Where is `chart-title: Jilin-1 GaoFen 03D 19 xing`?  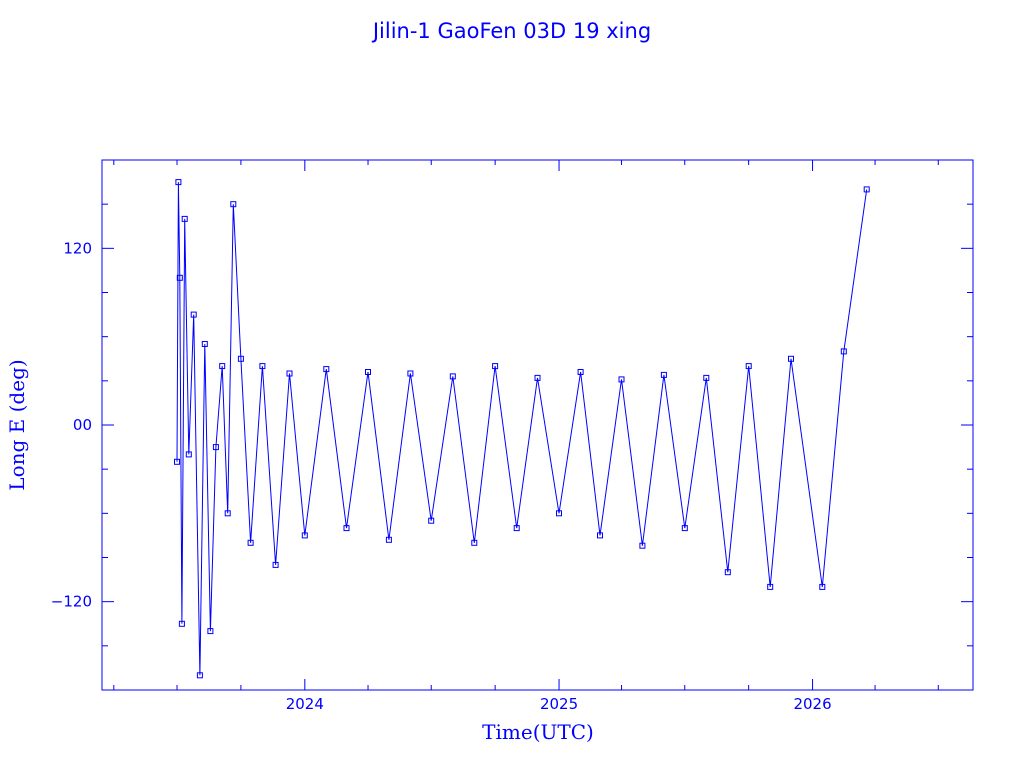 chart-title: Jilin-1 GaoFen 03D 19 xing is located at coordinates (511, 31).